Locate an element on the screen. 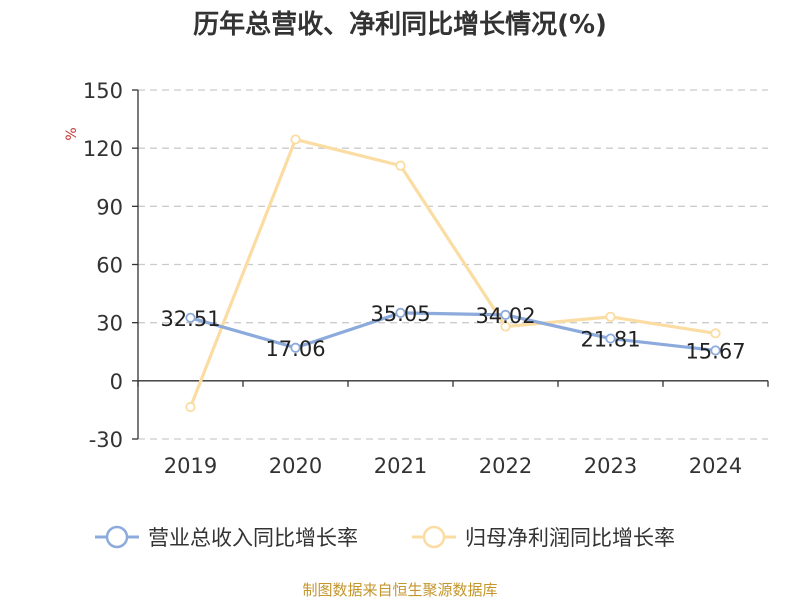 The height and width of the screenshot is (600, 800). data-label: 17.06 is located at coordinates (295, 349).